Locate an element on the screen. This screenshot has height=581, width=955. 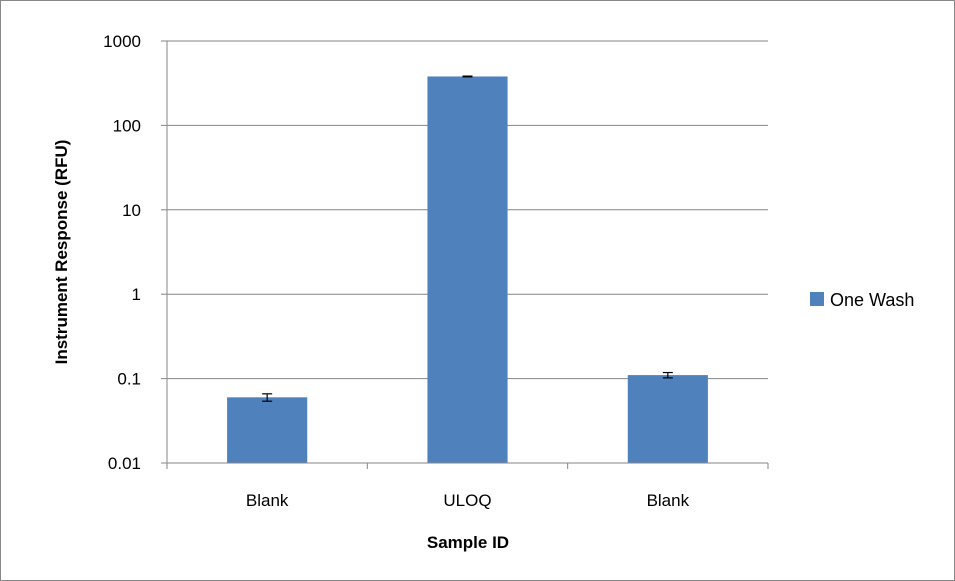
y-tick-label-10: 10 is located at coordinates (131, 210).